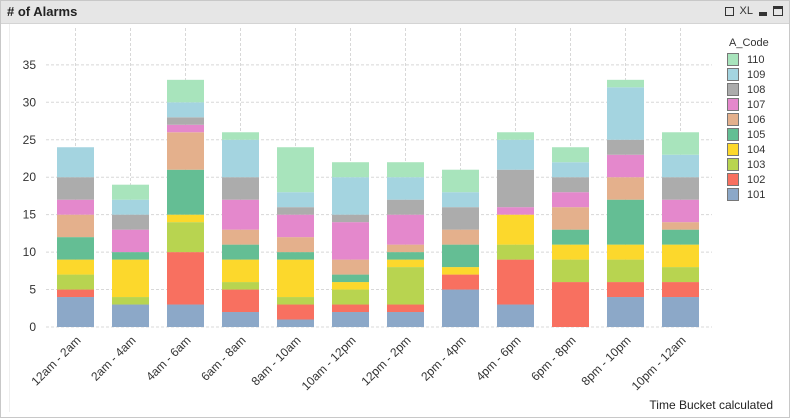  What do you see at coordinates (748, 164) in the screenshot?
I see `legend-item-103: 103` at bounding box center [748, 164].